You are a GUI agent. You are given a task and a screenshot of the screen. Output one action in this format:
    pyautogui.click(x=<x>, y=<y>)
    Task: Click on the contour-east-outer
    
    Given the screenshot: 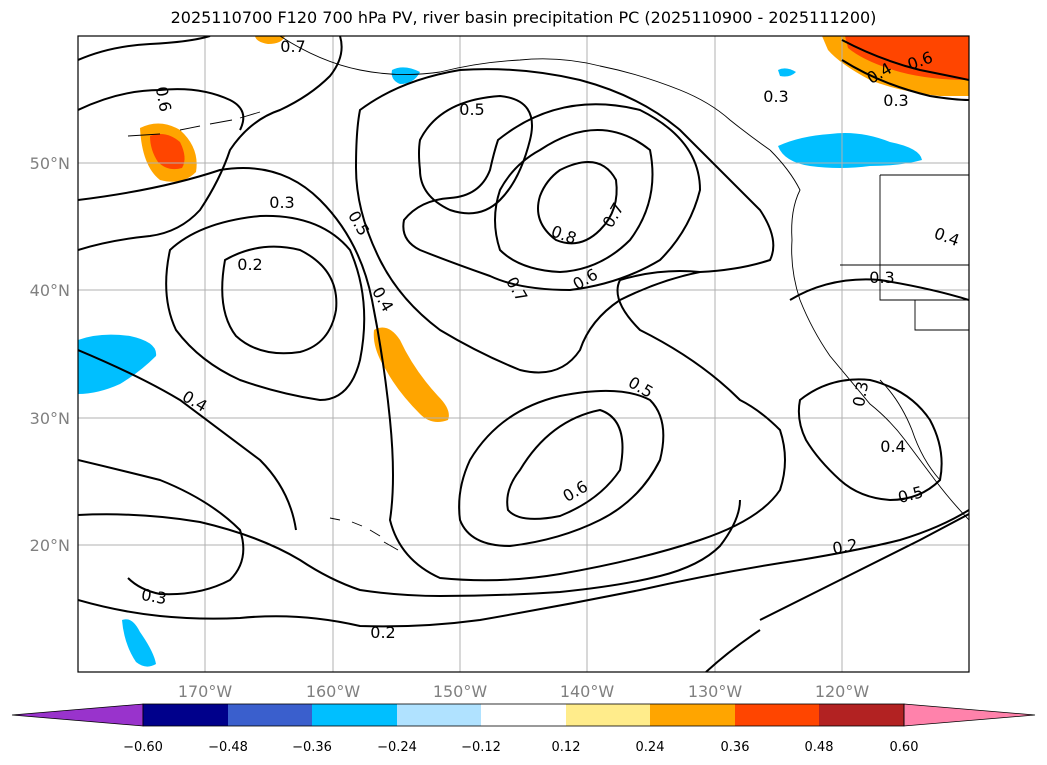 What is the action you would take?
    pyautogui.click(x=879, y=289)
    